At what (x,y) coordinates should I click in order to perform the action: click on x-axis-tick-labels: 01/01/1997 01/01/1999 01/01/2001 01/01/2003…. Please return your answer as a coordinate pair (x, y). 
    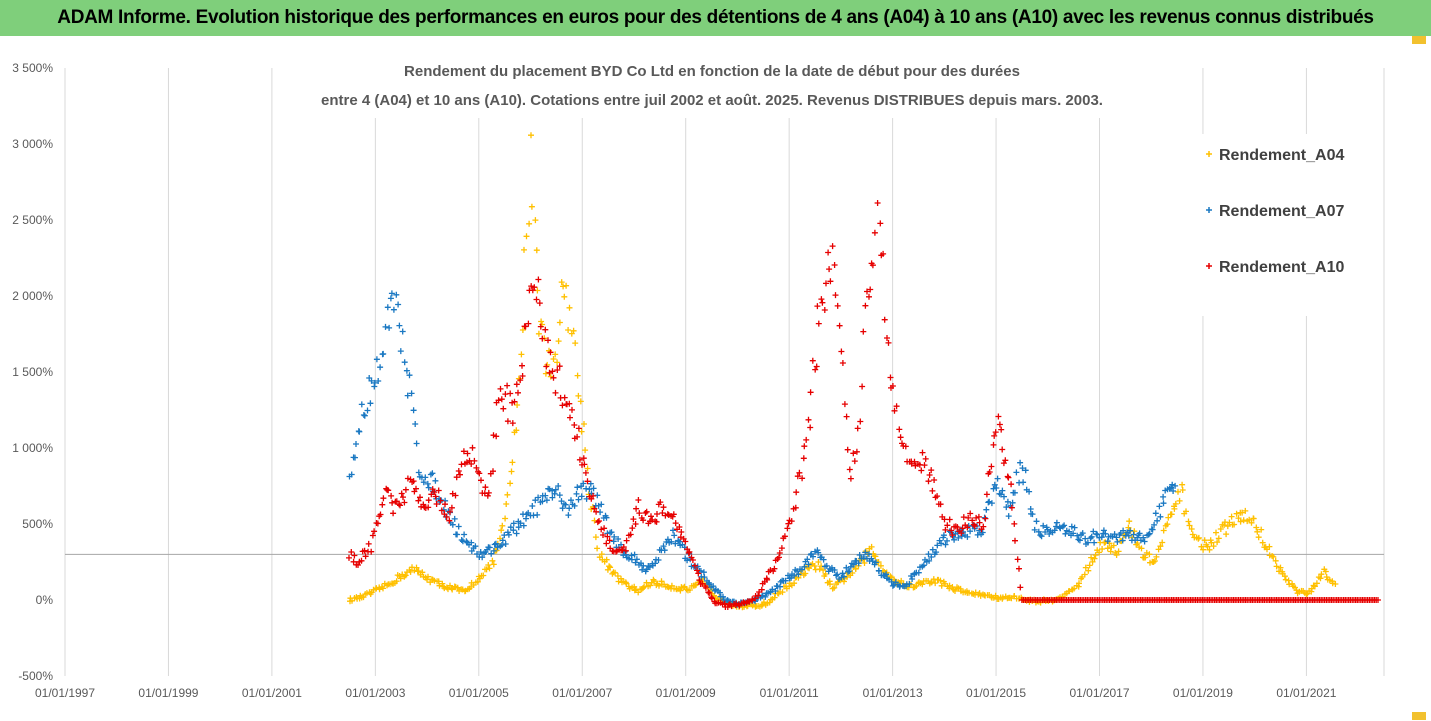
    Looking at the image, I should click on (686, 693).